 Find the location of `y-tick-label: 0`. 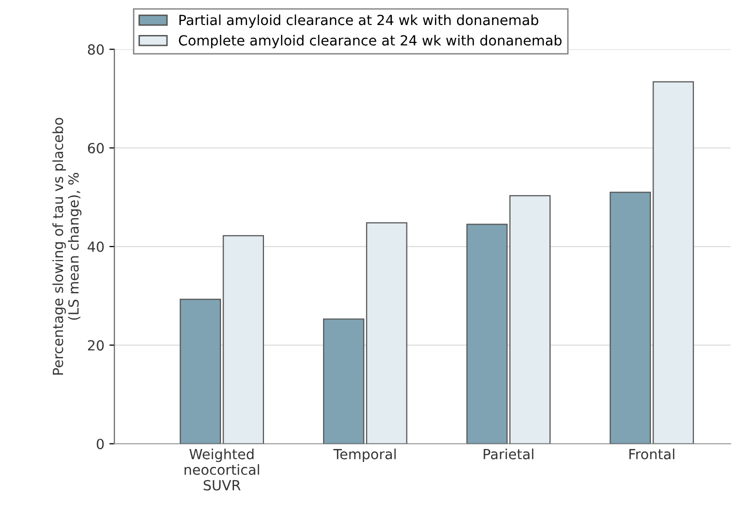

y-tick-label: 0 is located at coordinates (100, 444).